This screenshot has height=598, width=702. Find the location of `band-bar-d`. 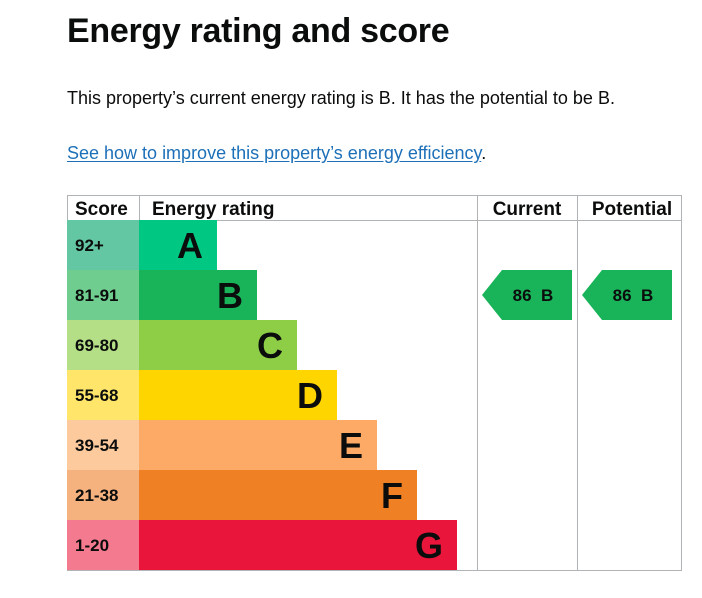

band-bar-d is located at coordinates (238, 395).